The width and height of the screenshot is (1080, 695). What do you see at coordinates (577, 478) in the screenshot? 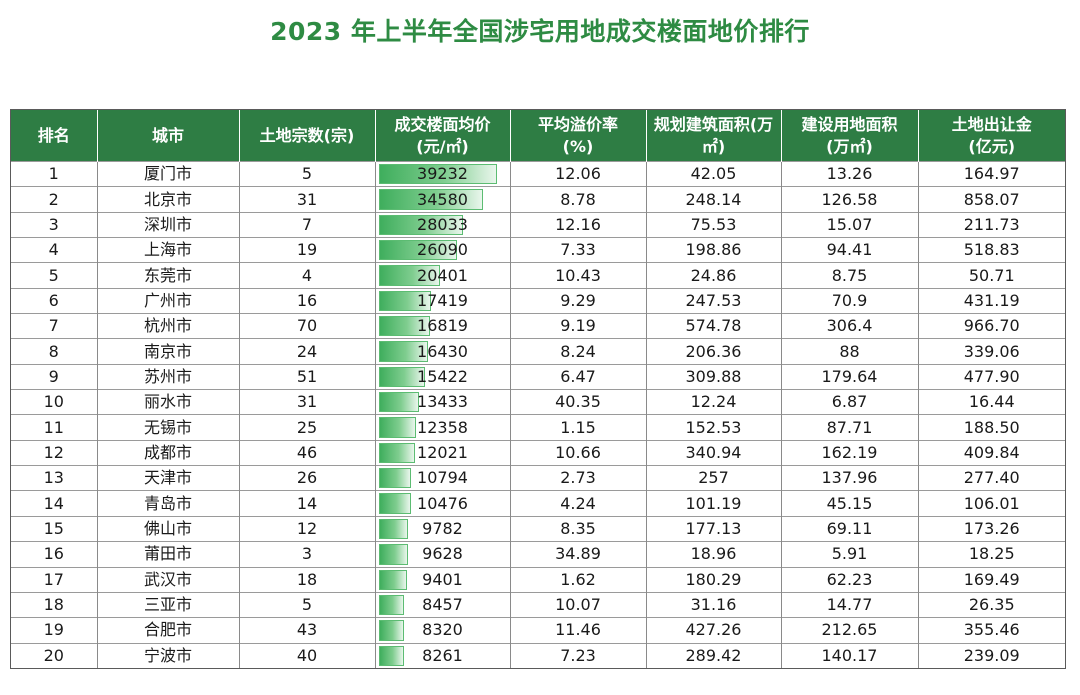
I see `premium-cell: 2.73` at bounding box center [577, 478].